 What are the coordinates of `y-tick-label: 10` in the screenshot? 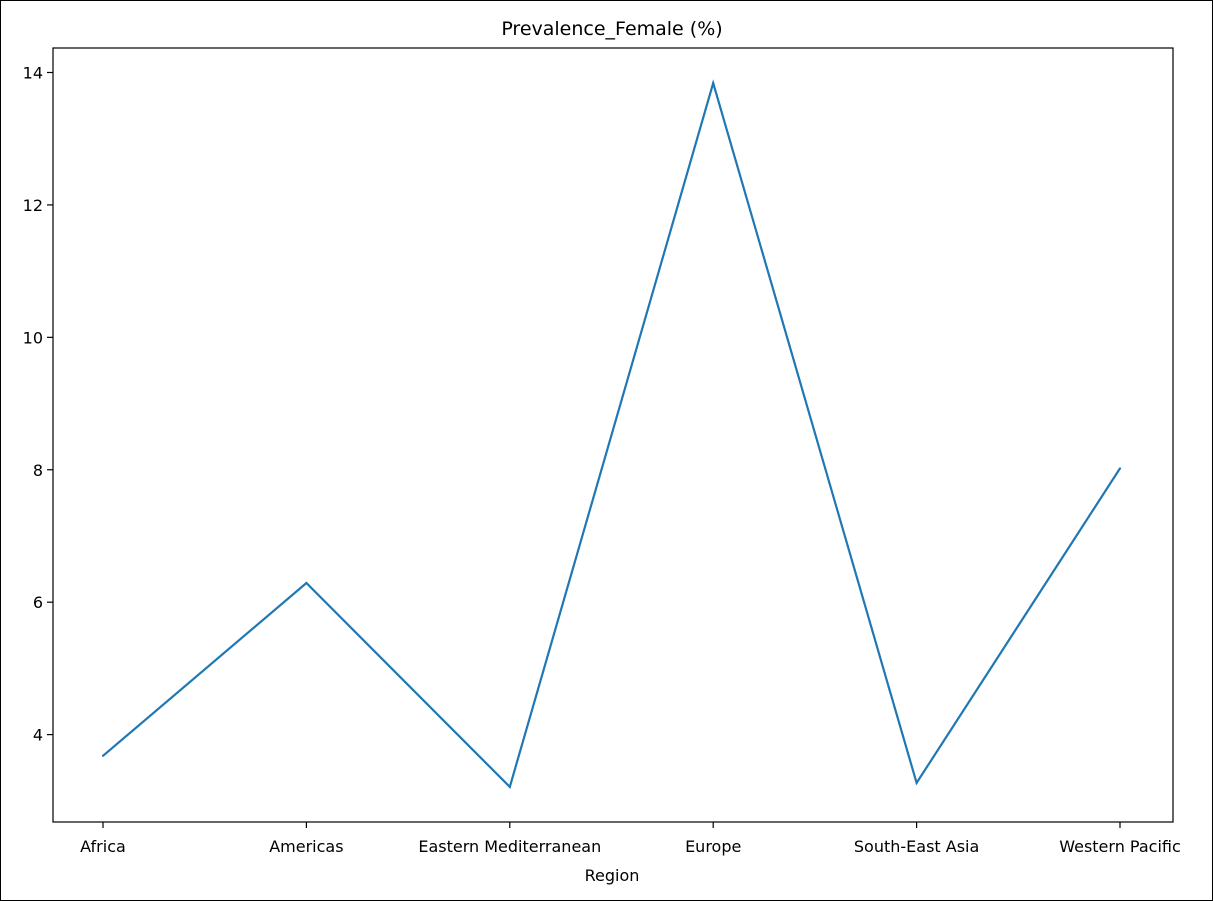 It's located at (33, 337).